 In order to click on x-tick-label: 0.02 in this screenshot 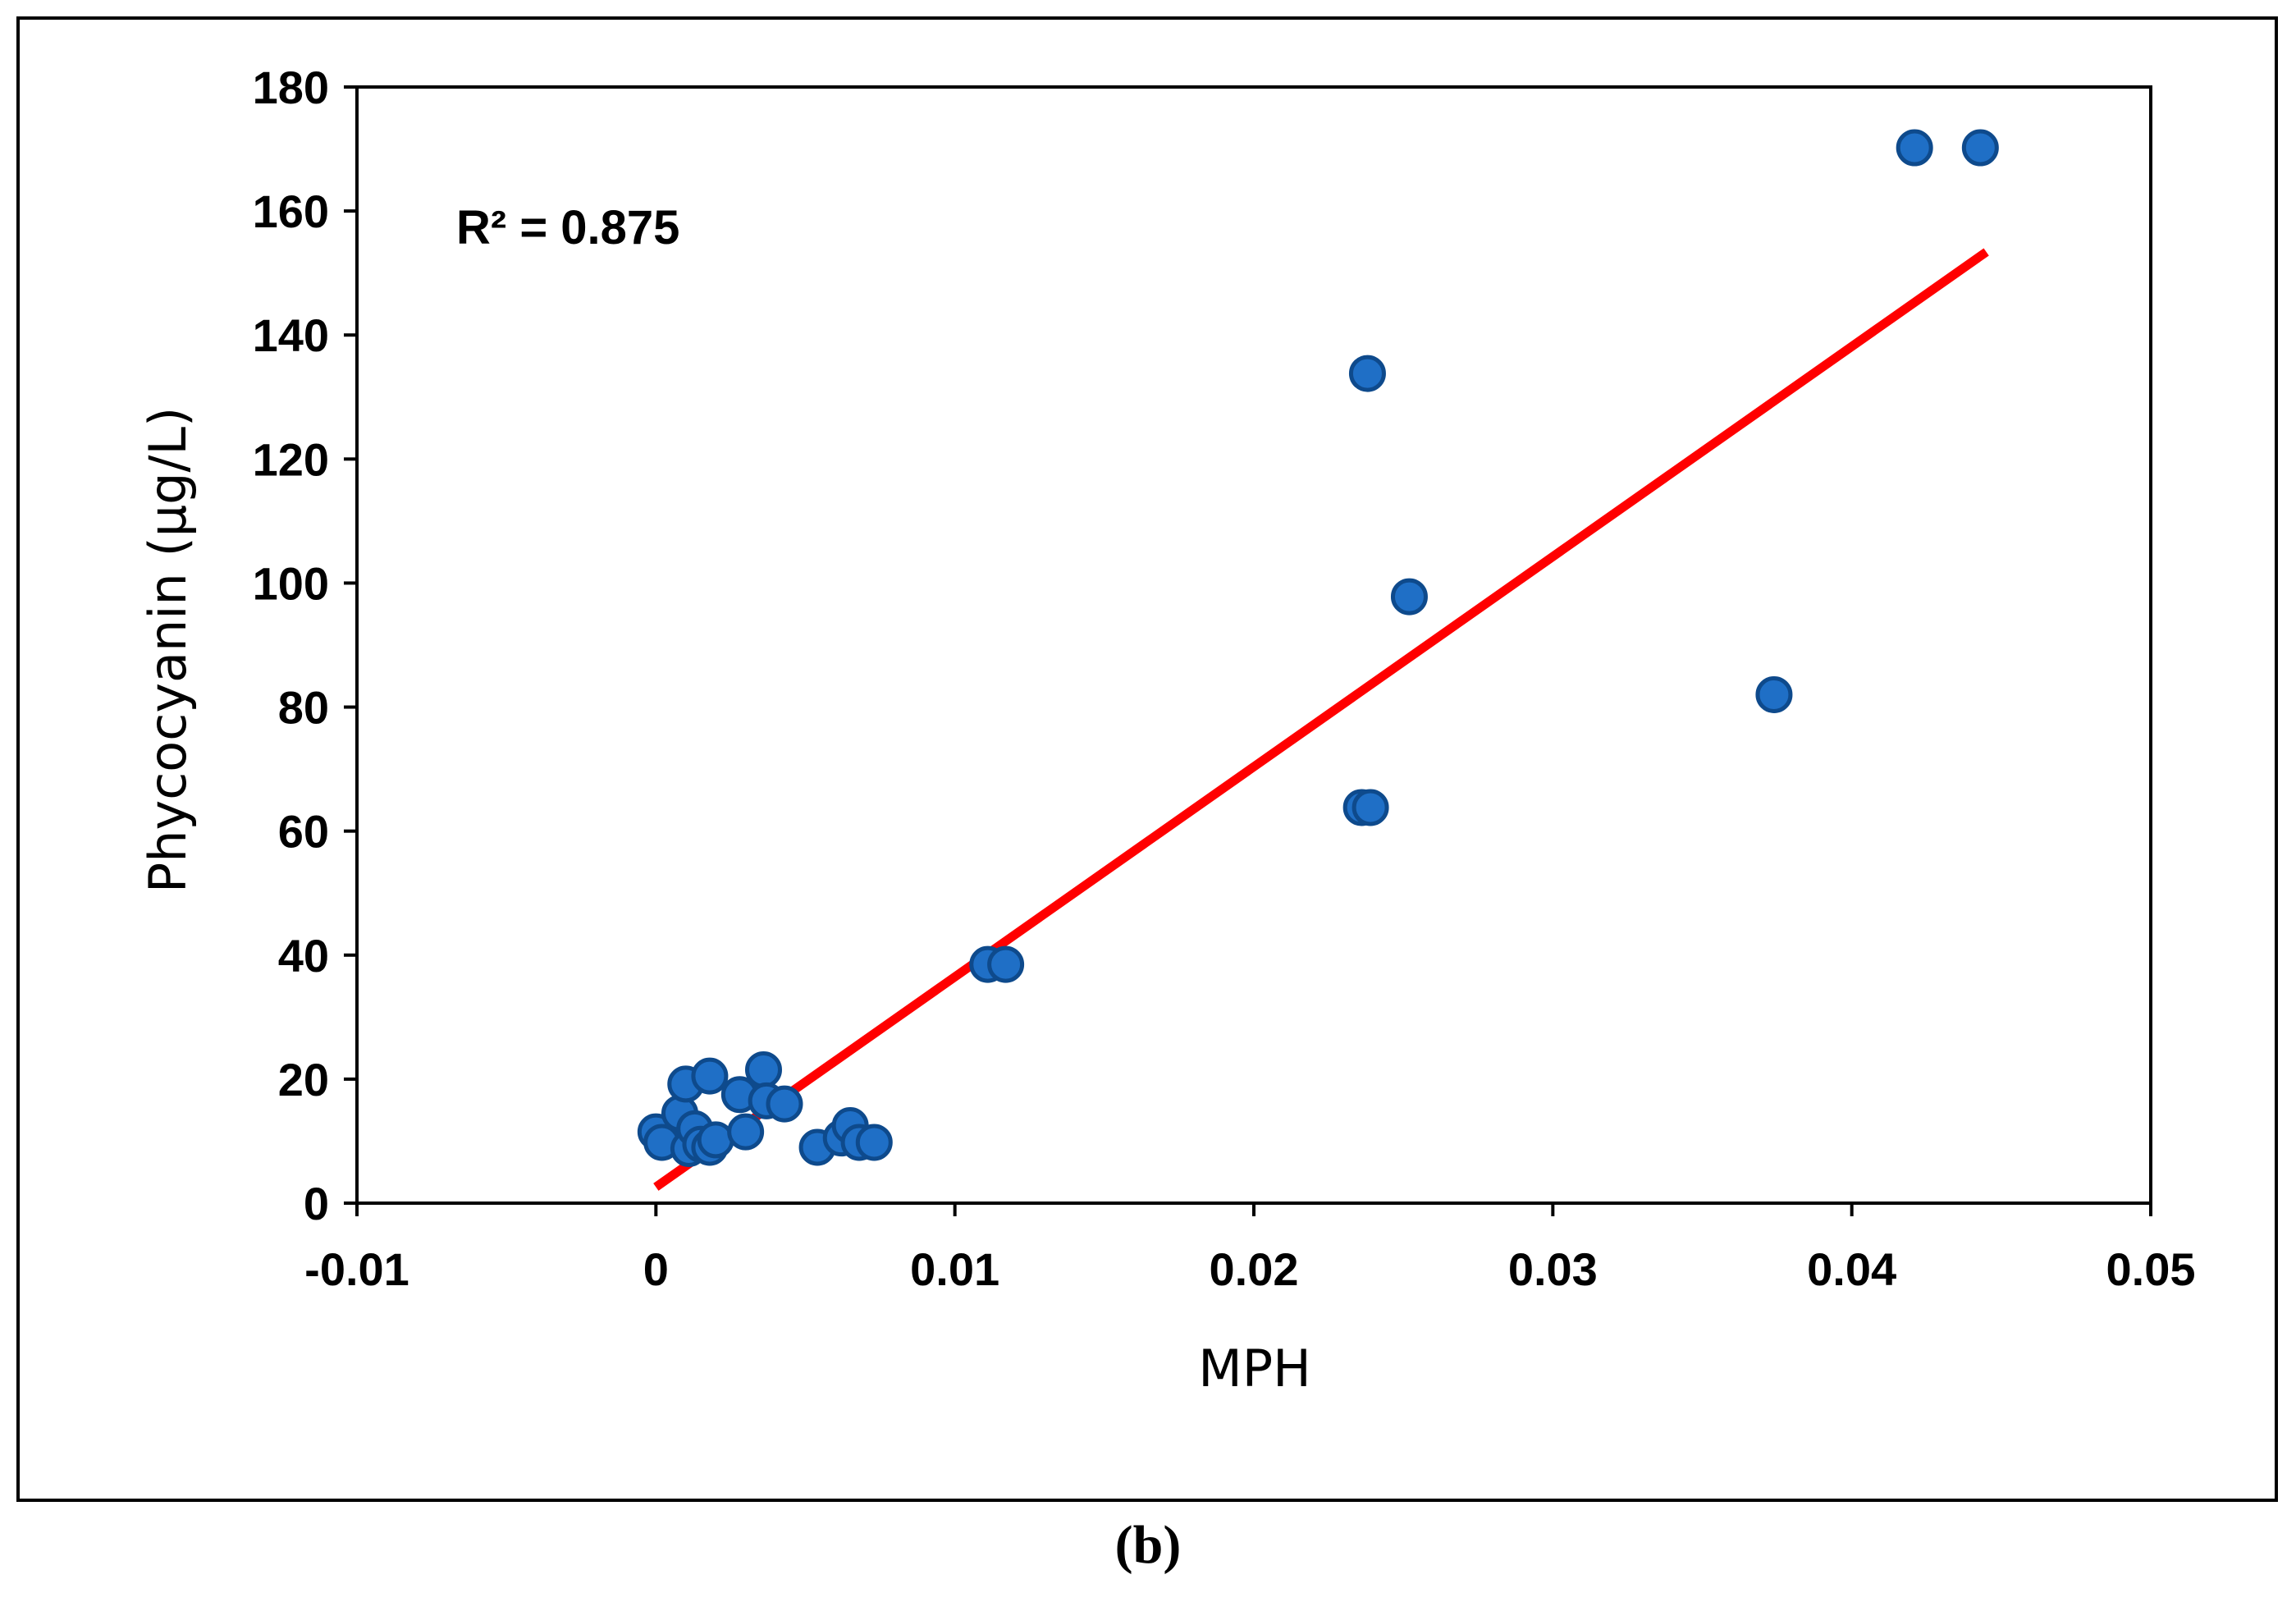, I will do `click(1255, 1269)`.